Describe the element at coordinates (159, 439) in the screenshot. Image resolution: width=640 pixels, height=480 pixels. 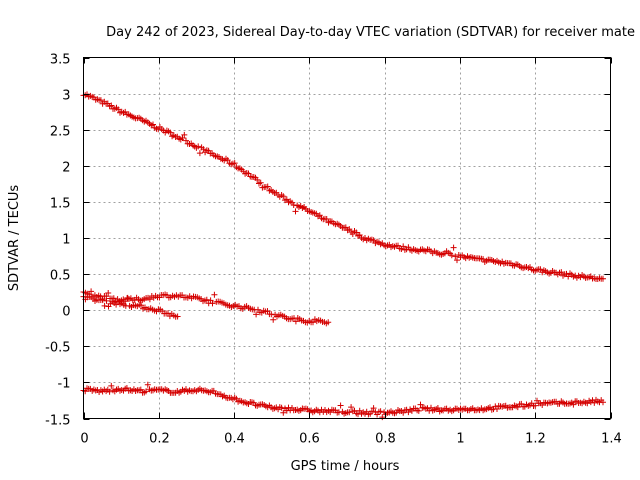
I see `x-tick-label: 0.2` at that location.